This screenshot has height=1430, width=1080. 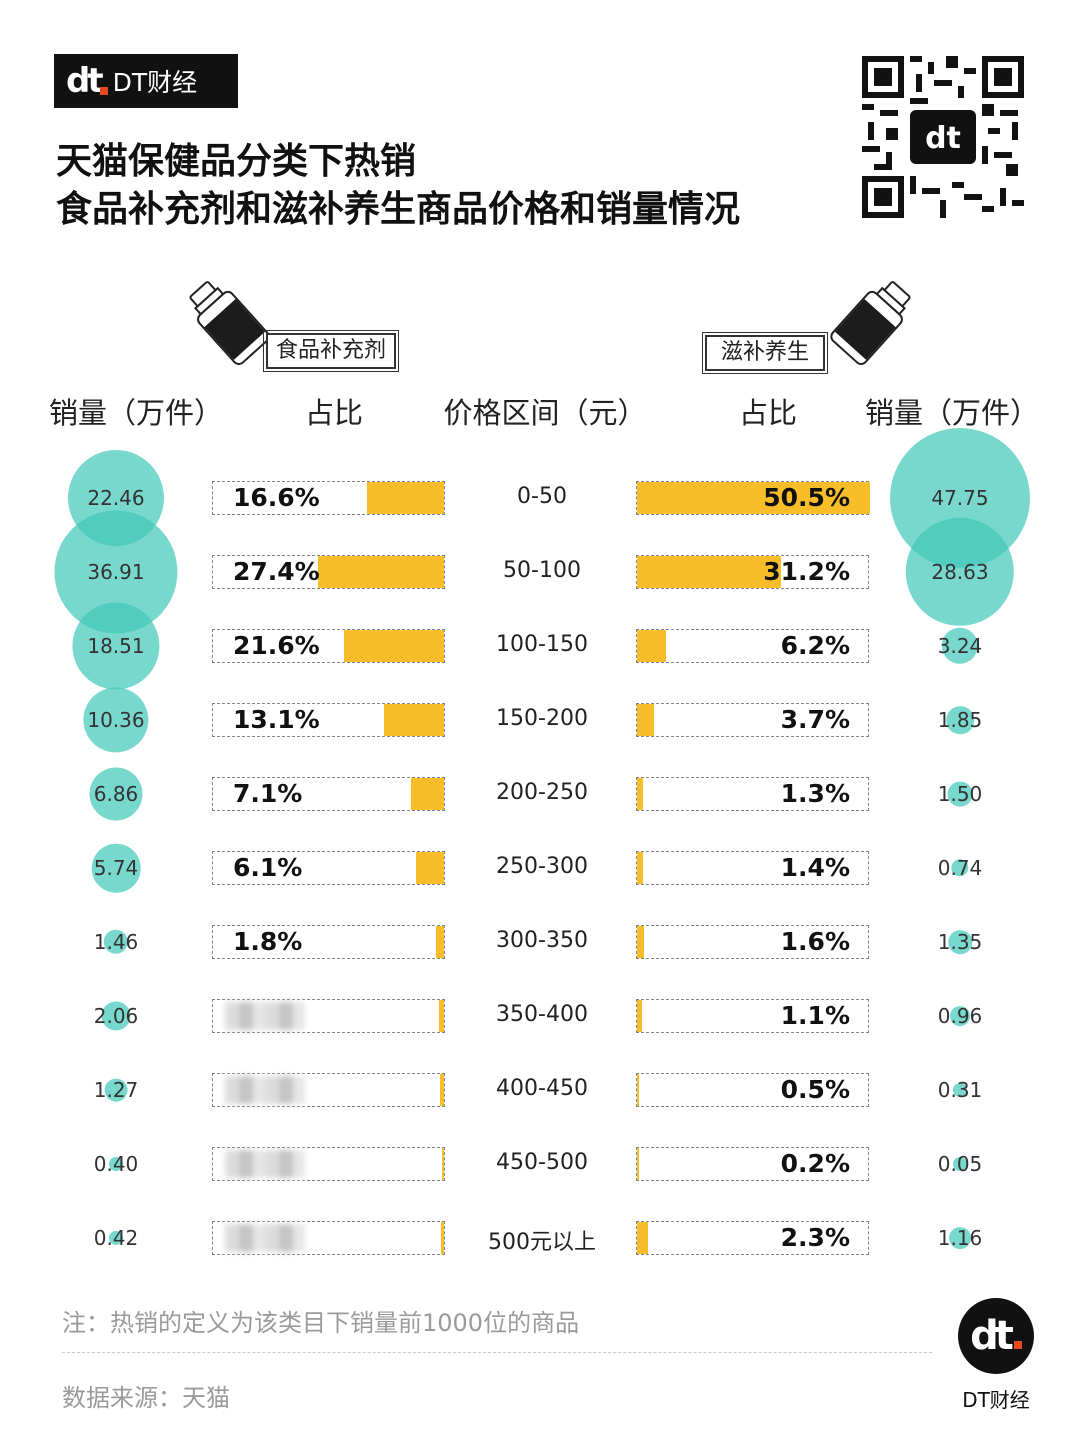 I want to click on price-range-label: 200-250, so click(x=542, y=792).